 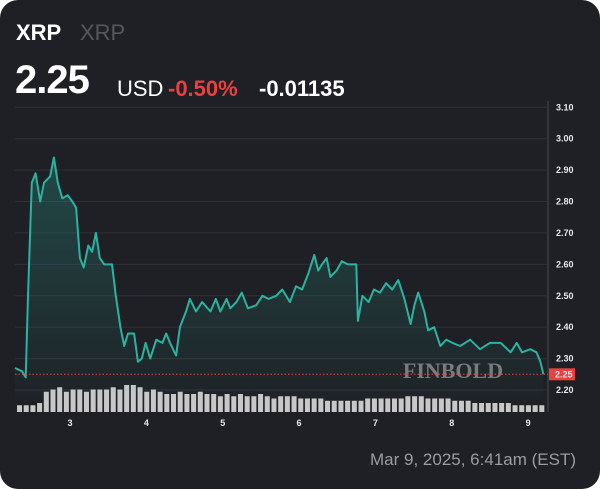 What do you see at coordinates (565, 327) in the screenshot?
I see `y-tick-label: 2.40` at bounding box center [565, 327].